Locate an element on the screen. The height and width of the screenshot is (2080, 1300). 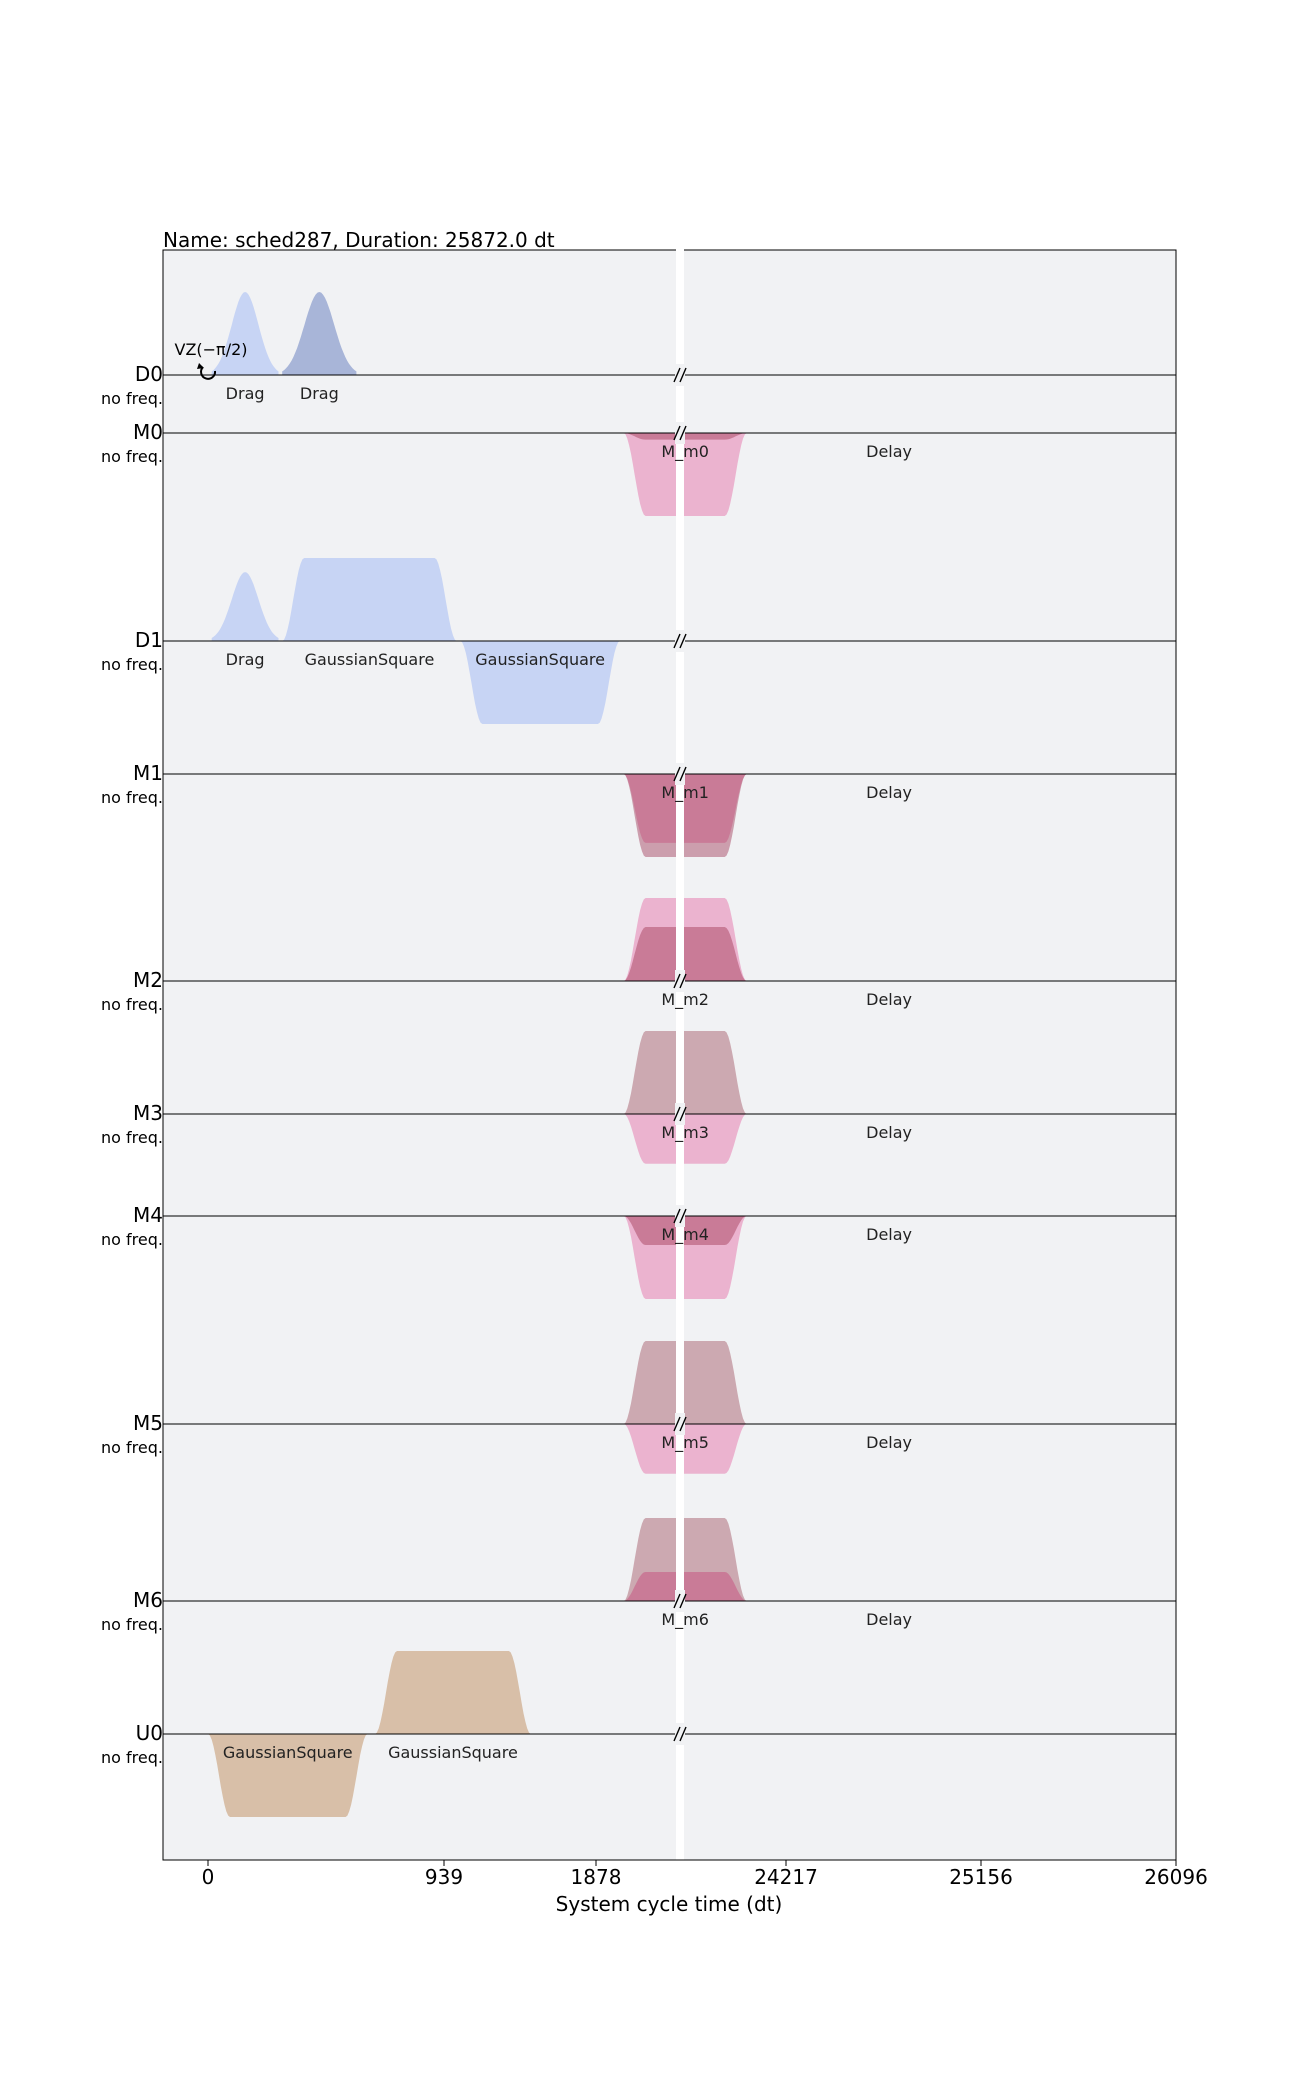
plot-title: Name: sched287, Duration: 25872.0 dt is located at coordinates (359, 240).